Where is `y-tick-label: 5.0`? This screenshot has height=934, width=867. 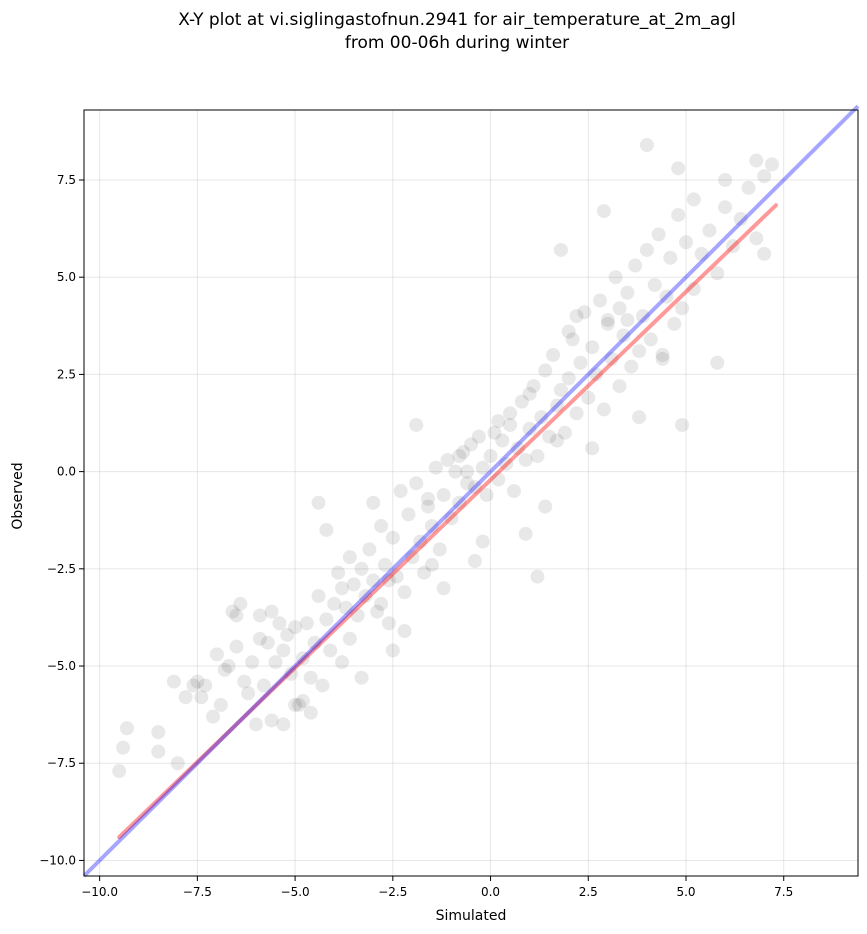
y-tick-label: 5.0 is located at coordinates (66, 277).